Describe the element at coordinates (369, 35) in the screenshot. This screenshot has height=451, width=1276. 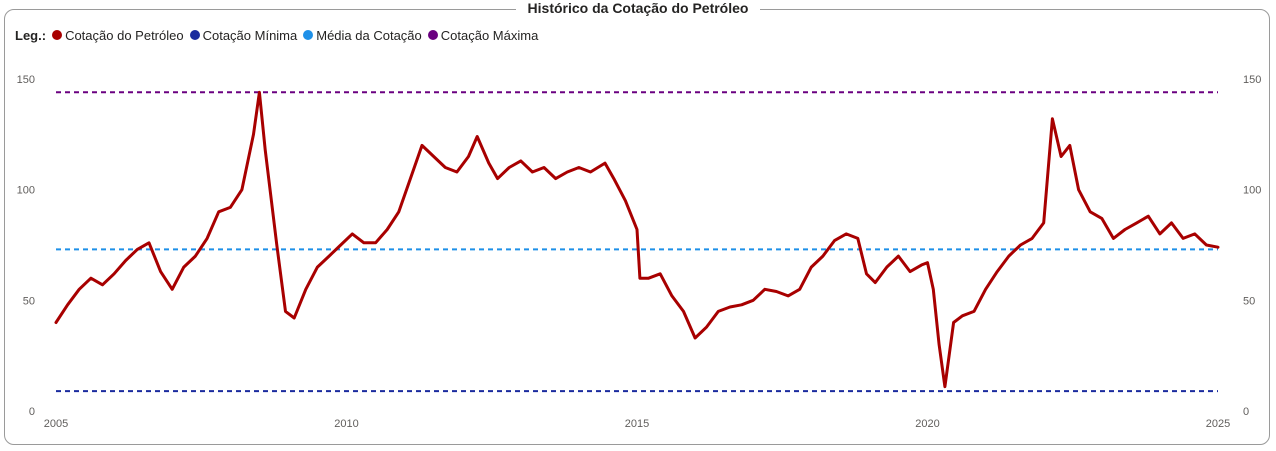
I see `legend-entry-label: Média da Cotação` at that location.